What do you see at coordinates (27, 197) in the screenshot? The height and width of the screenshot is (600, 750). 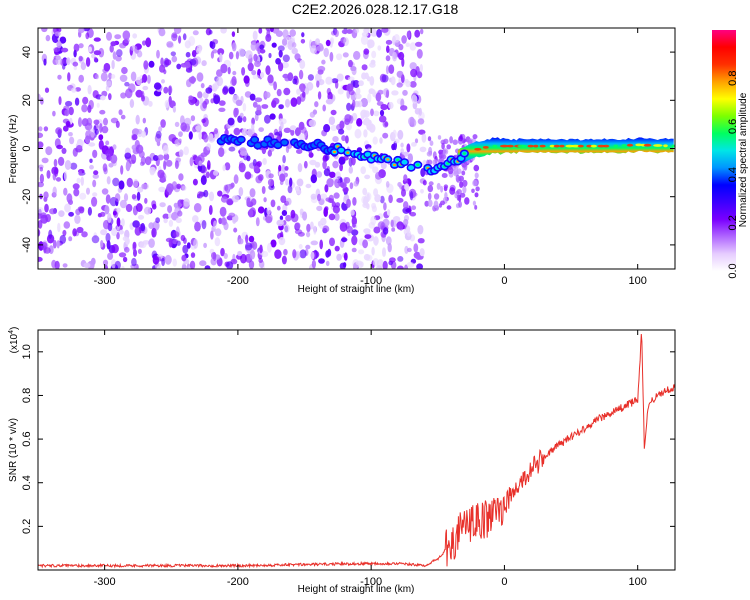 I see `y-tick-label: -20` at bounding box center [27, 197].